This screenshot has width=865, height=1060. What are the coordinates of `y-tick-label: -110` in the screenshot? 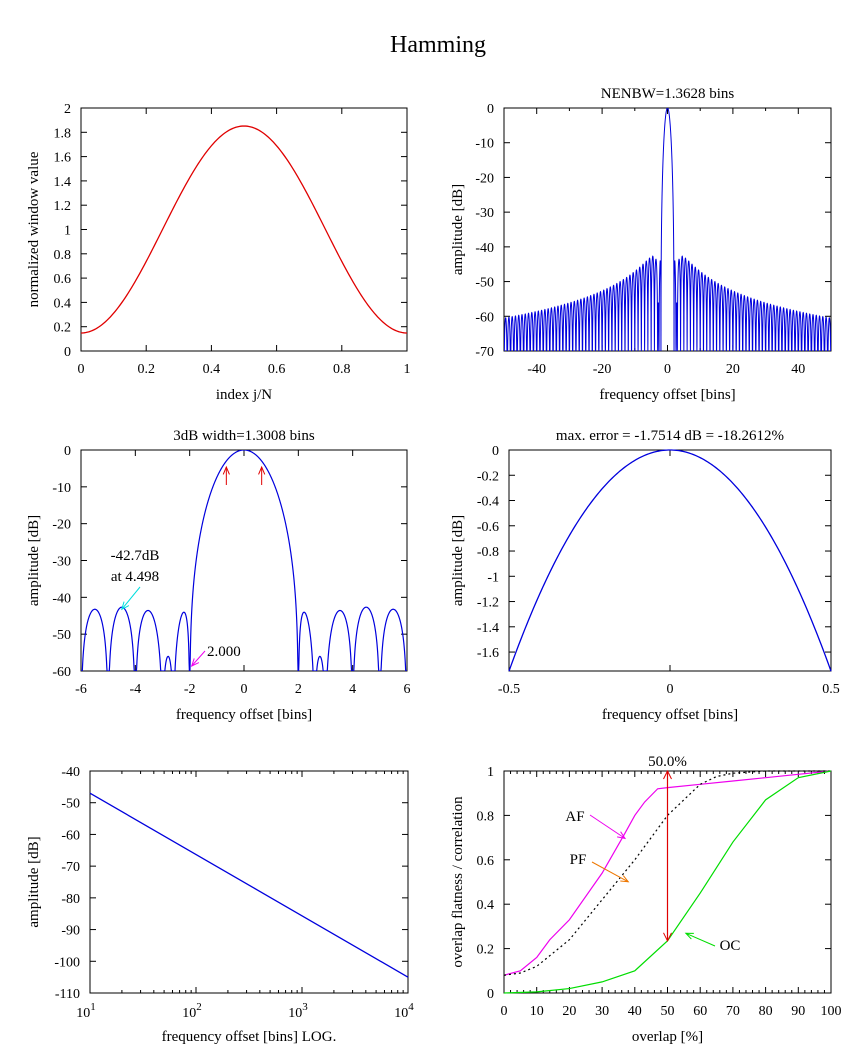 It's located at (67, 994).